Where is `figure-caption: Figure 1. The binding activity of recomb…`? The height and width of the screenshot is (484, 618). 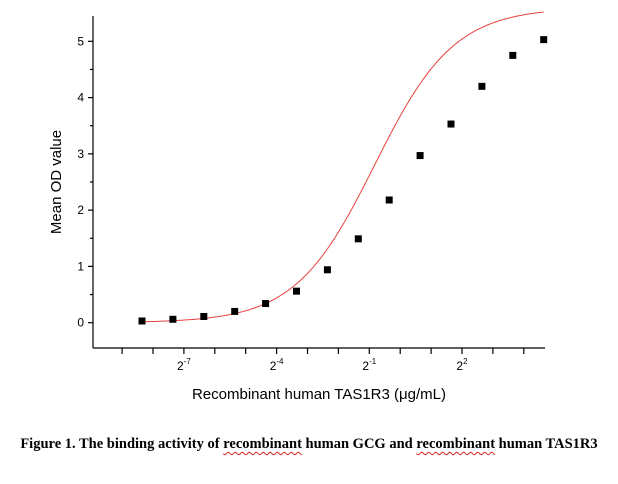 figure-caption: Figure 1. The binding activity of recomb… is located at coordinates (309, 444).